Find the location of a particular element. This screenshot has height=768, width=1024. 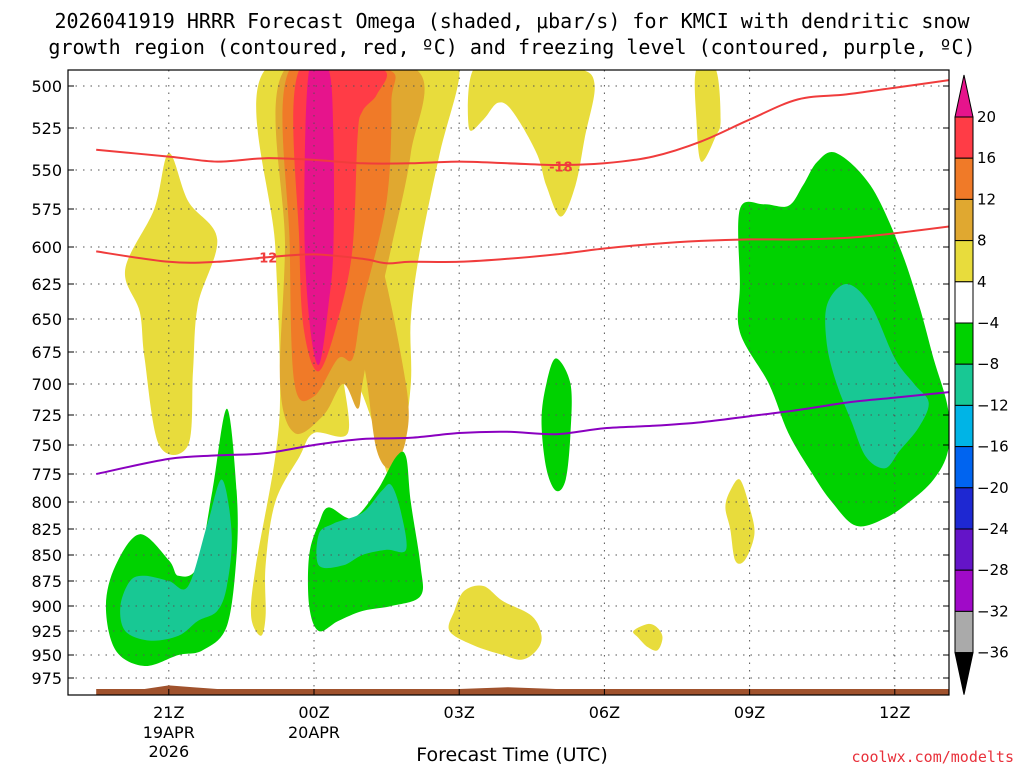

y-tick-label: 500 is located at coordinates (46, 86).